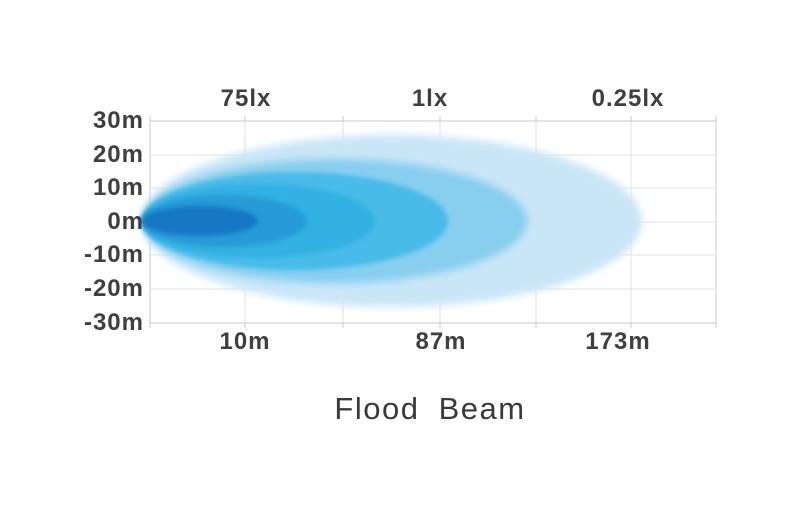 Image resolution: width=800 pixels, height=528 pixels. Describe the element at coordinates (125, 221) in the screenshot. I see `y-axis-label: 0m` at that location.